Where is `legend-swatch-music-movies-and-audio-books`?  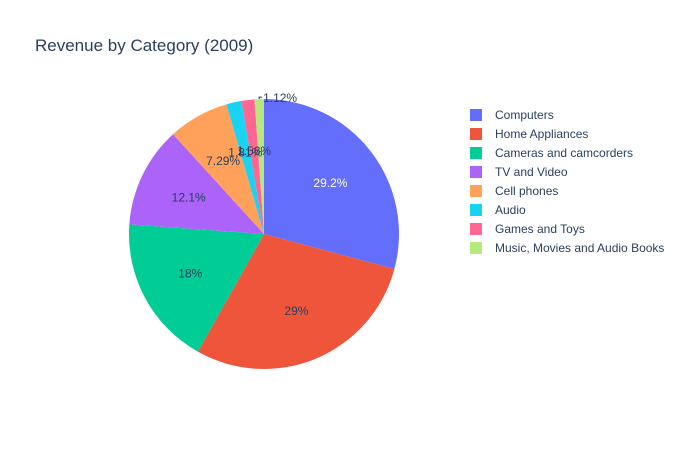
legend-swatch-music-movies-and-audio-books is located at coordinates (476, 248).